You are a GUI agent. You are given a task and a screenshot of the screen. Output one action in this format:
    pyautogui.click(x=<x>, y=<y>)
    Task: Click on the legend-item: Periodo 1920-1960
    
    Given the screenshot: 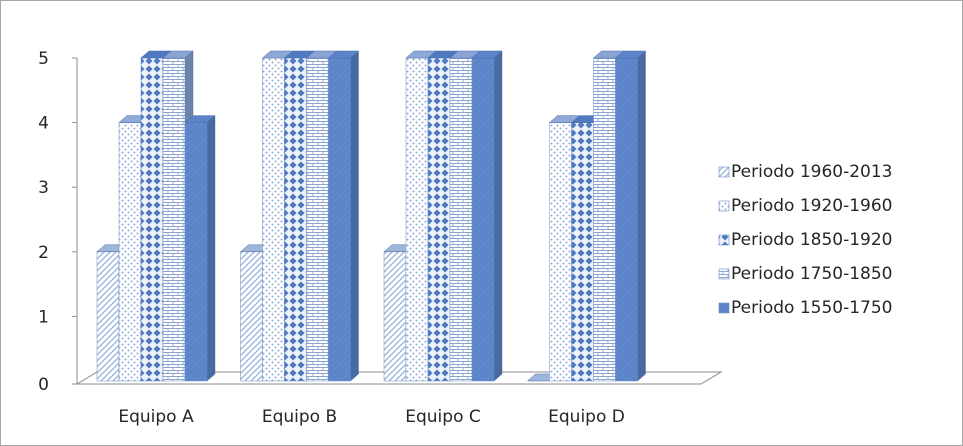 What is the action you would take?
    pyautogui.click(x=805, y=206)
    